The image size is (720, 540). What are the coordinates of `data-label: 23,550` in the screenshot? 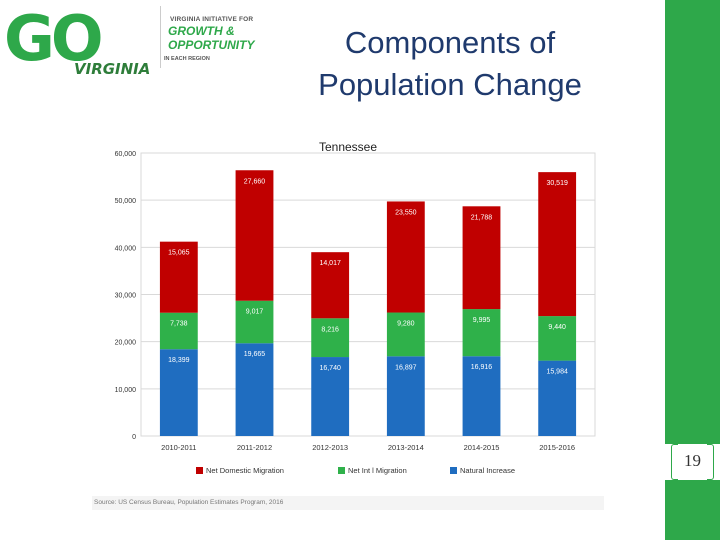 It's located at (406, 212).